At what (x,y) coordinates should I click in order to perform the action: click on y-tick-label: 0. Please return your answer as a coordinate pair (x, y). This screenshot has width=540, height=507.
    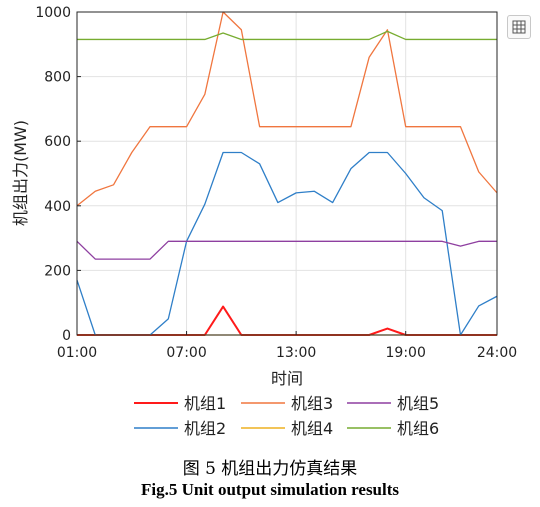
    Looking at the image, I should click on (66, 336).